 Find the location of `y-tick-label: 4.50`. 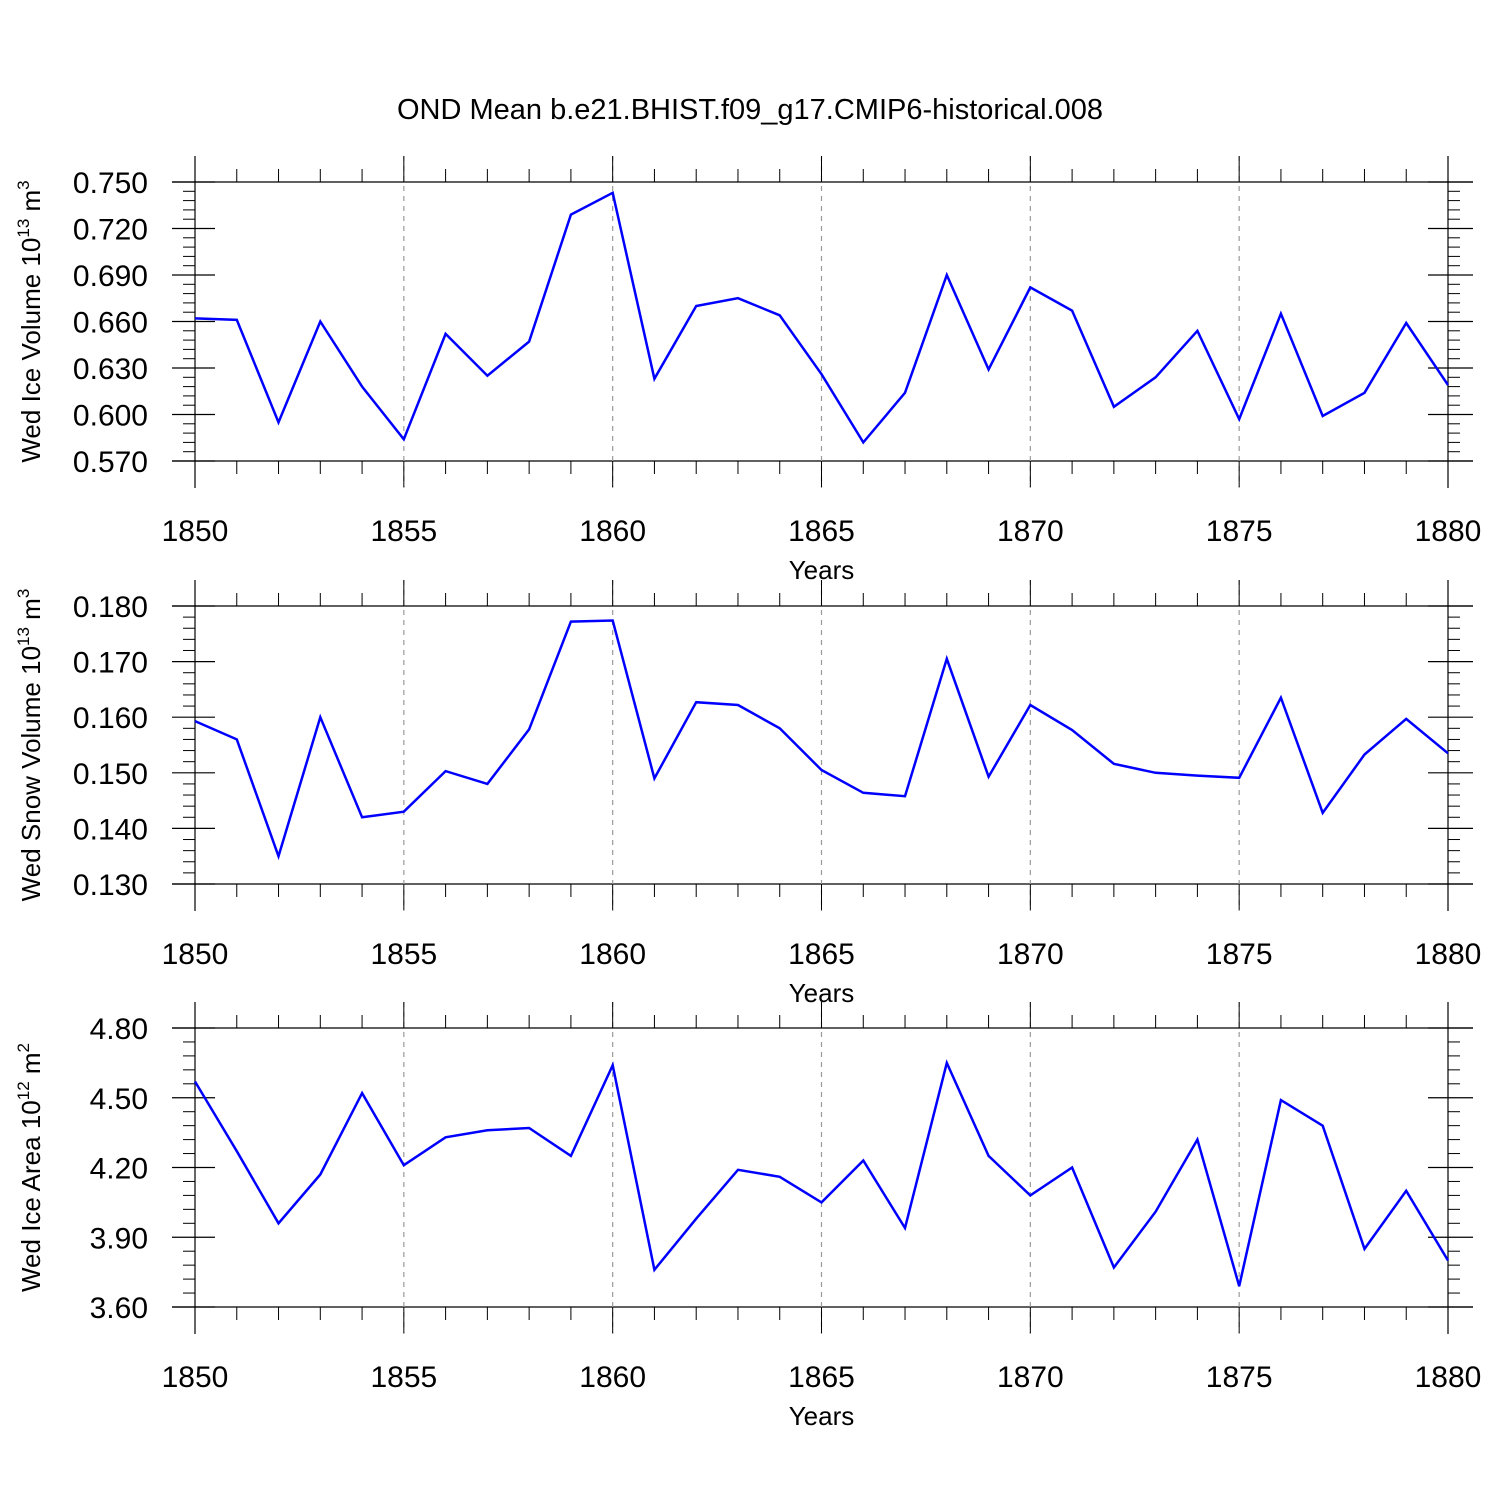

y-tick-label: 4.50 is located at coordinates (119, 1099).